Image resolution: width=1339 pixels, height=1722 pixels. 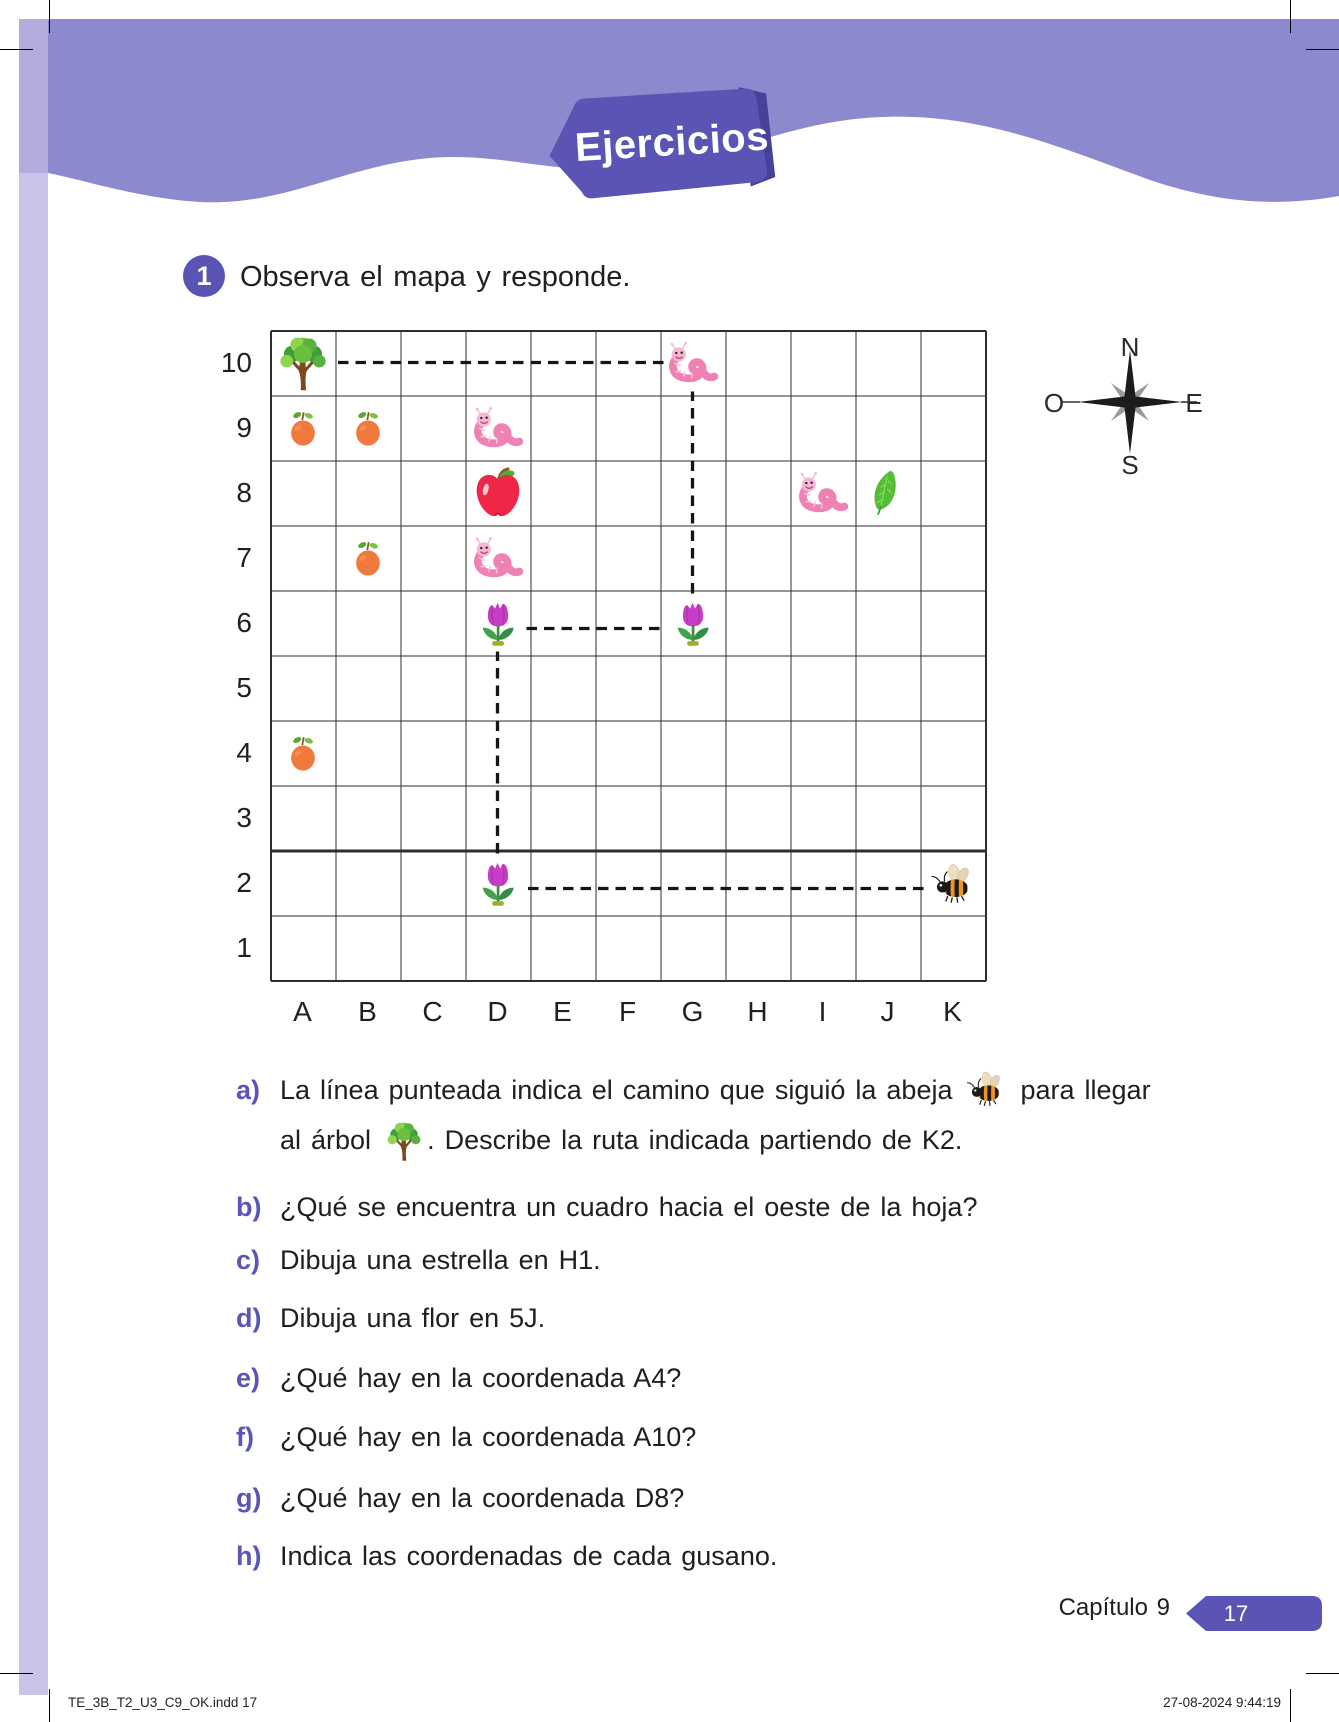 What do you see at coordinates (497, 1011) in the screenshot?
I see `col-label: D` at bounding box center [497, 1011].